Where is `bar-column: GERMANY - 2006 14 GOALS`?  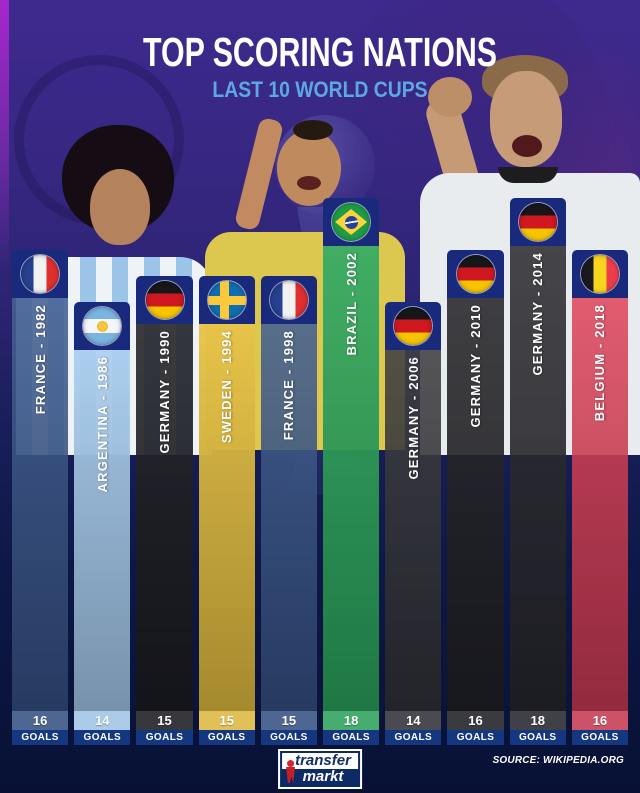 bar-column: GERMANY - 2006 14 GOALS is located at coordinates (413, 523).